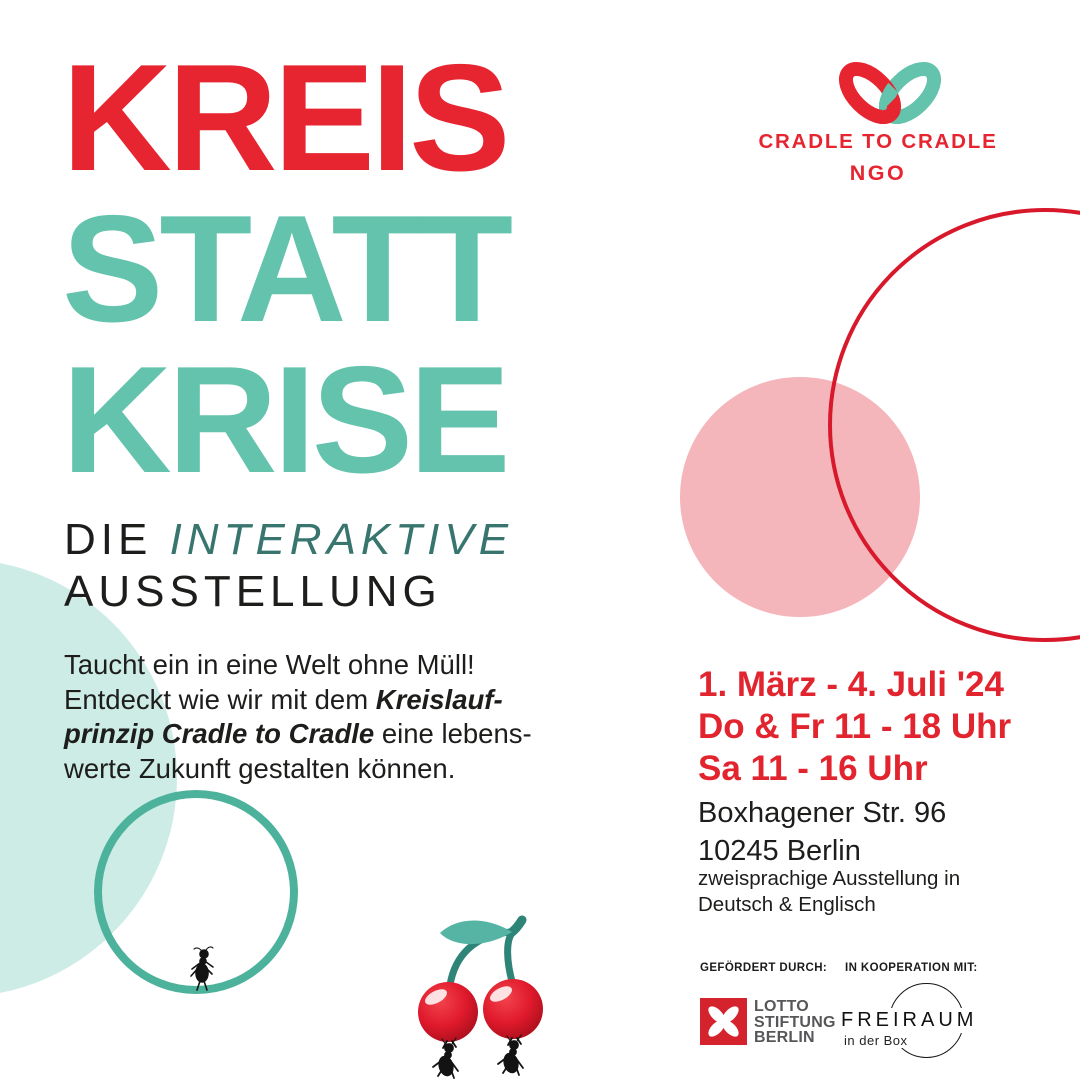 The width and height of the screenshot is (1080, 1080). What do you see at coordinates (822, 832) in the screenshot?
I see `event-address: Boxhagener Str. 96 10245 Berlin` at bounding box center [822, 832].